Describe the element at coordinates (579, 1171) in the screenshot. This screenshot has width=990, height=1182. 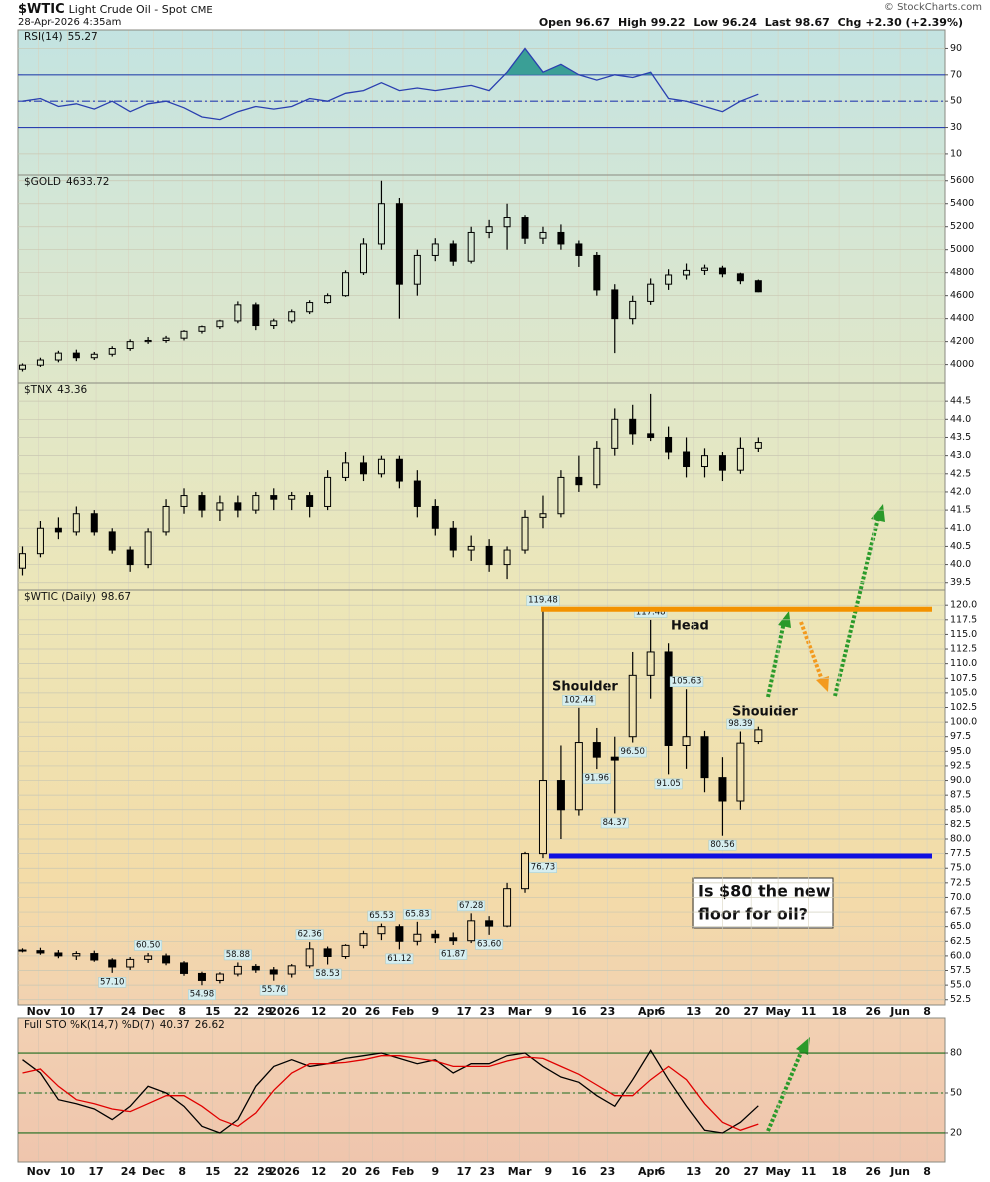
I see `x-tick-label: 16` at that location.